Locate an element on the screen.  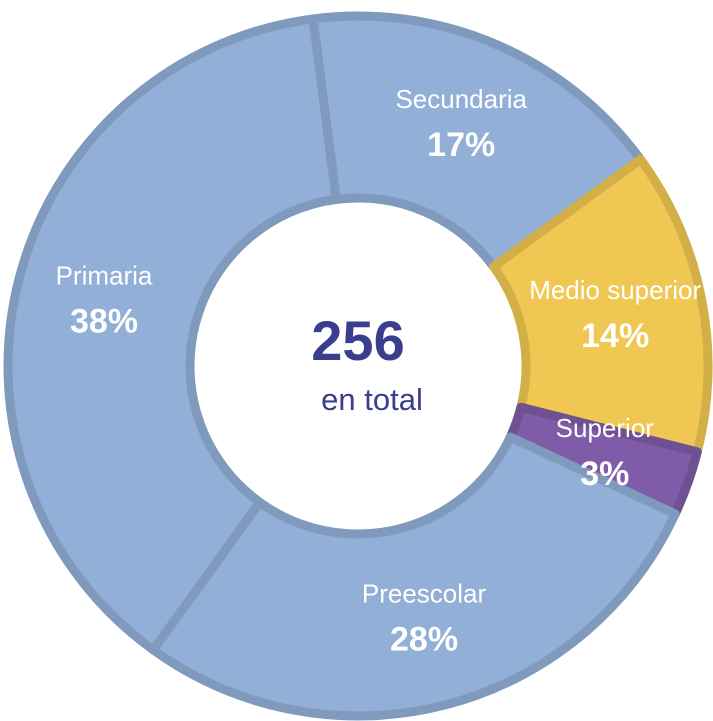
slice-value-label: 28% is located at coordinates (424, 640).